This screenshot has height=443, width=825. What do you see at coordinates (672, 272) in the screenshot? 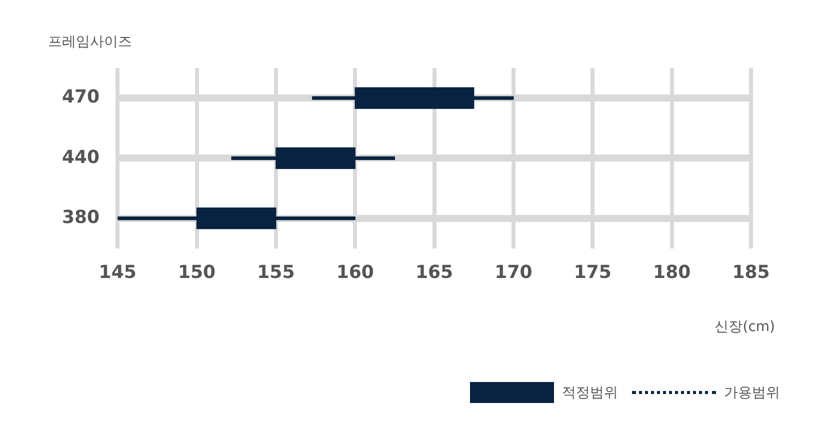
I see `x-tick-label: 180` at bounding box center [672, 272].